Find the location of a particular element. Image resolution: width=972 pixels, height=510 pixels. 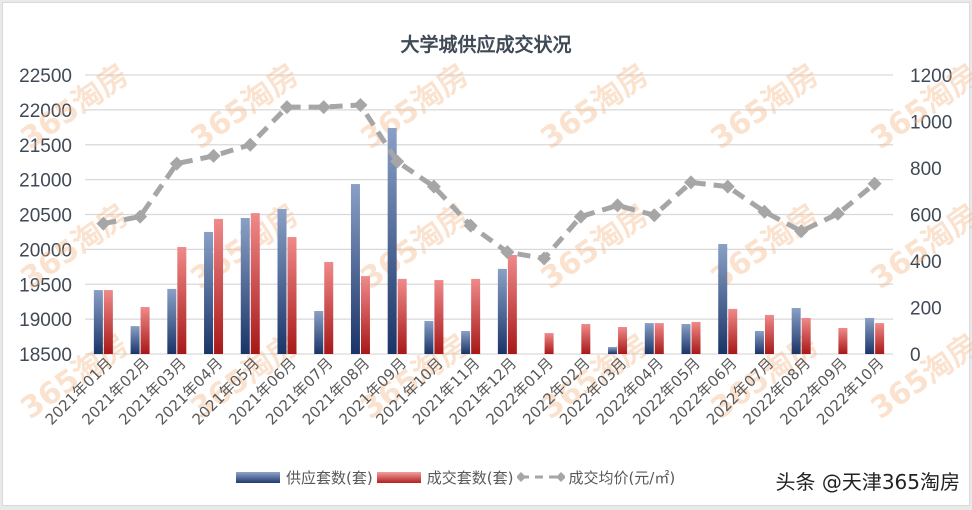

left-axis-tick: 19000 is located at coordinates (45, 320).